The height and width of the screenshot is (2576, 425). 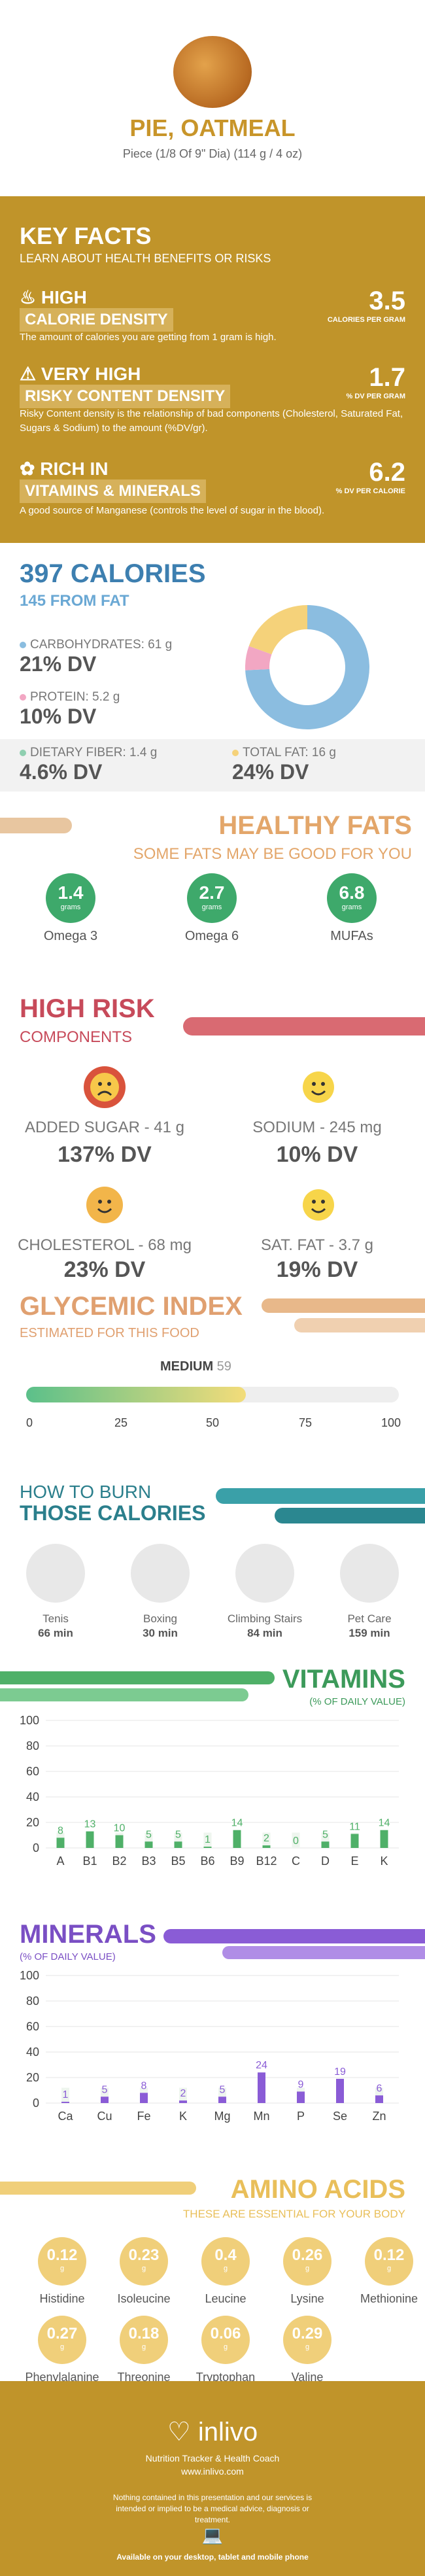 I want to click on macro-donut-chart, so click(x=307, y=667).